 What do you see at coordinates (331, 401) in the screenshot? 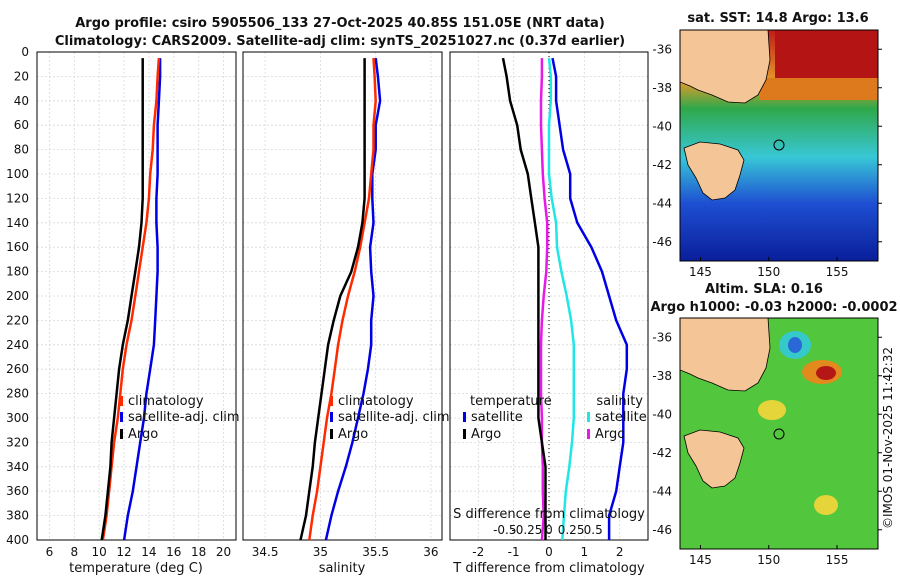
I see `sal-legend-climatology-swatch` at bounding box center [331, 401].